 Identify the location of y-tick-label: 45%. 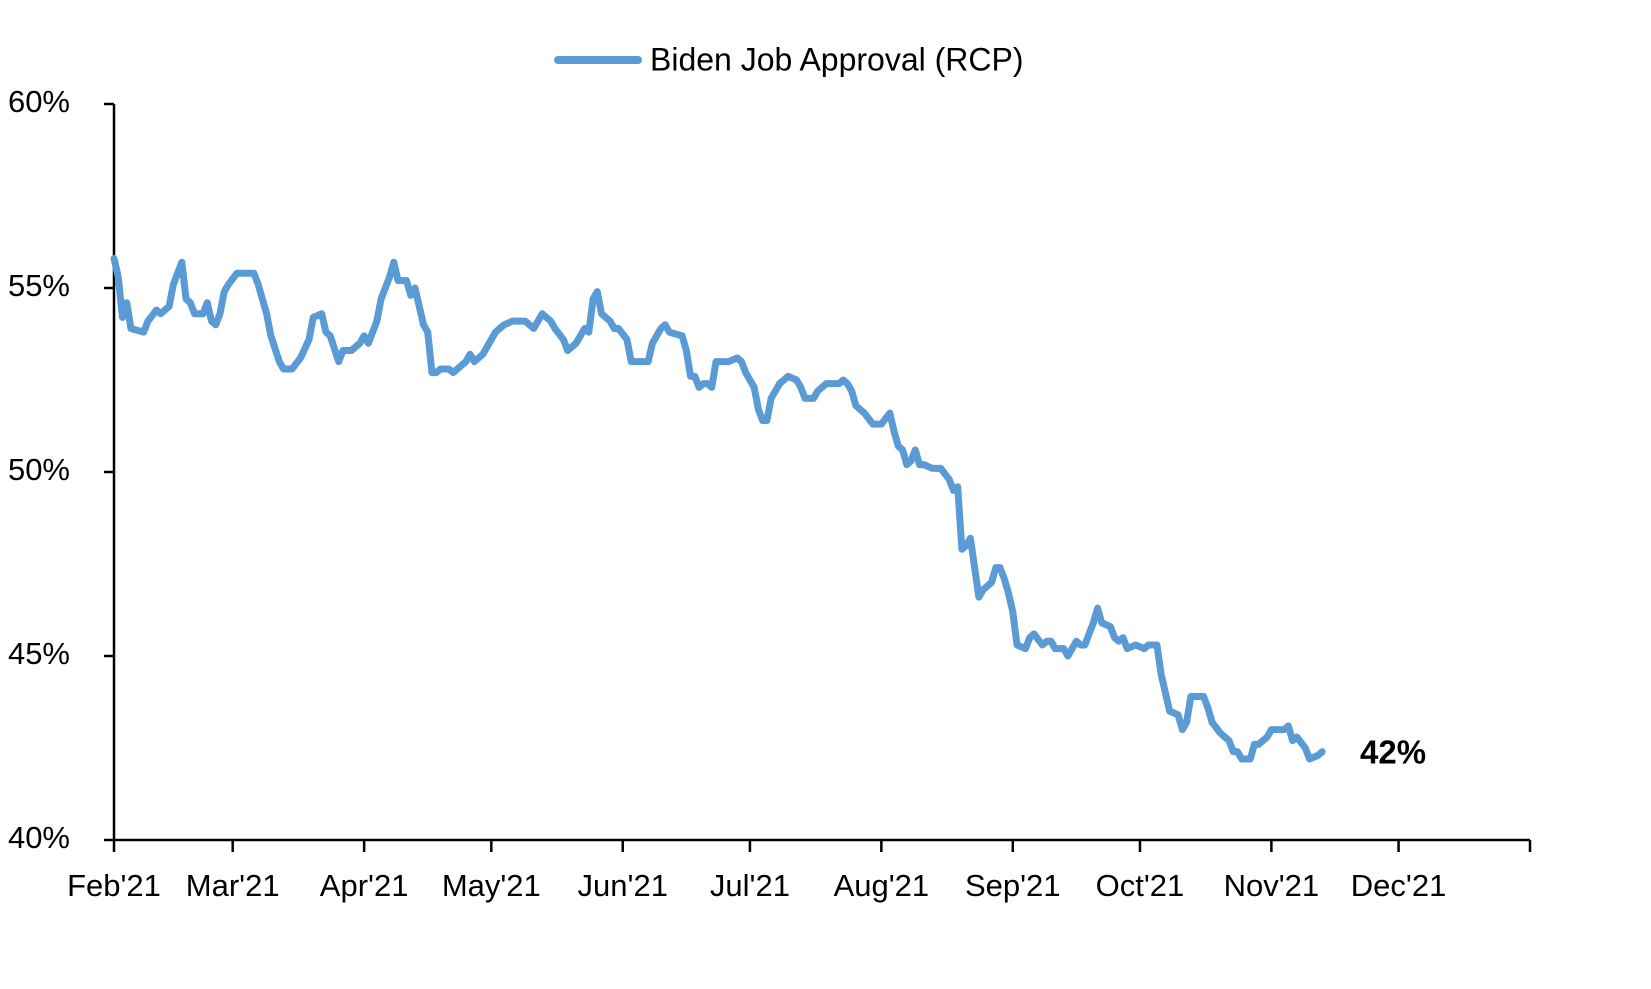
(39, 653).